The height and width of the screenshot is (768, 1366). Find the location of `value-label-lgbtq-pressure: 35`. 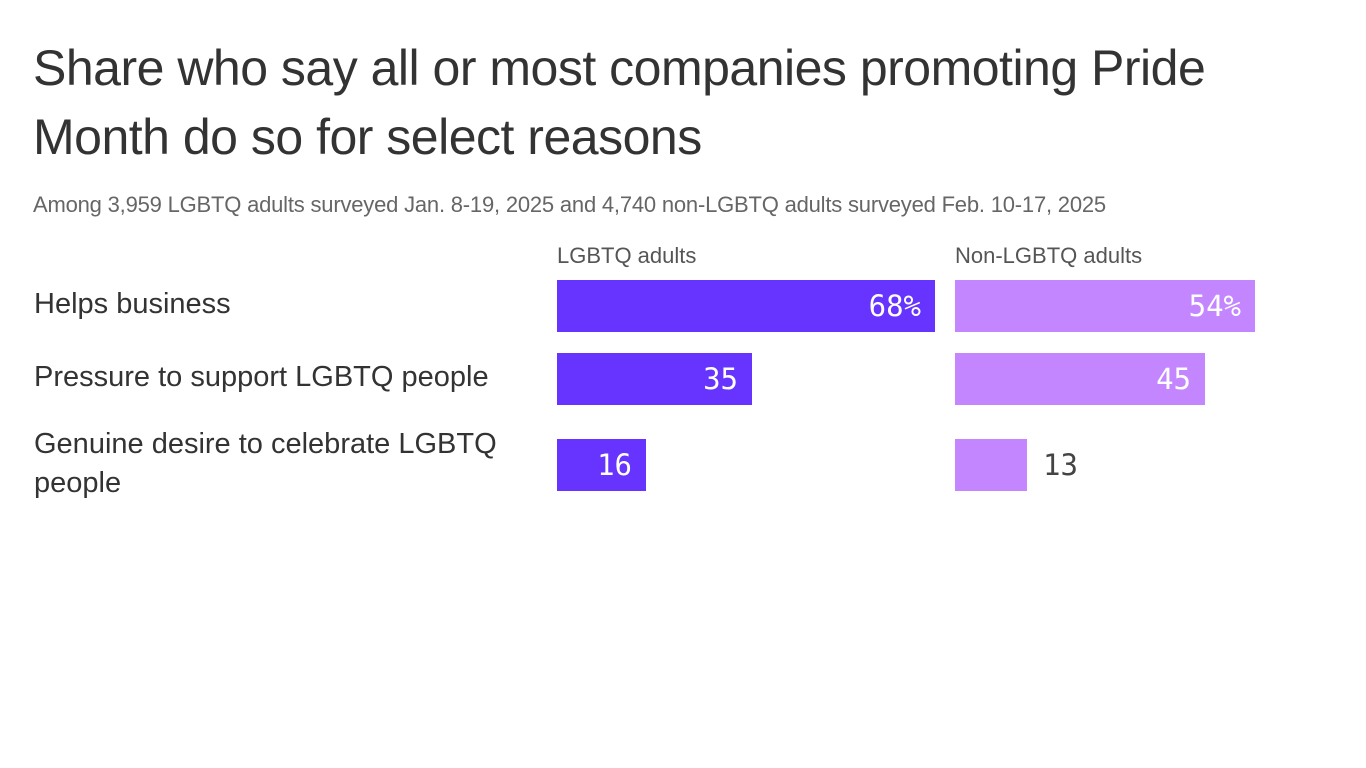

value-label-lgbtq-pressure: 35 is located at coordinates (720, 379).